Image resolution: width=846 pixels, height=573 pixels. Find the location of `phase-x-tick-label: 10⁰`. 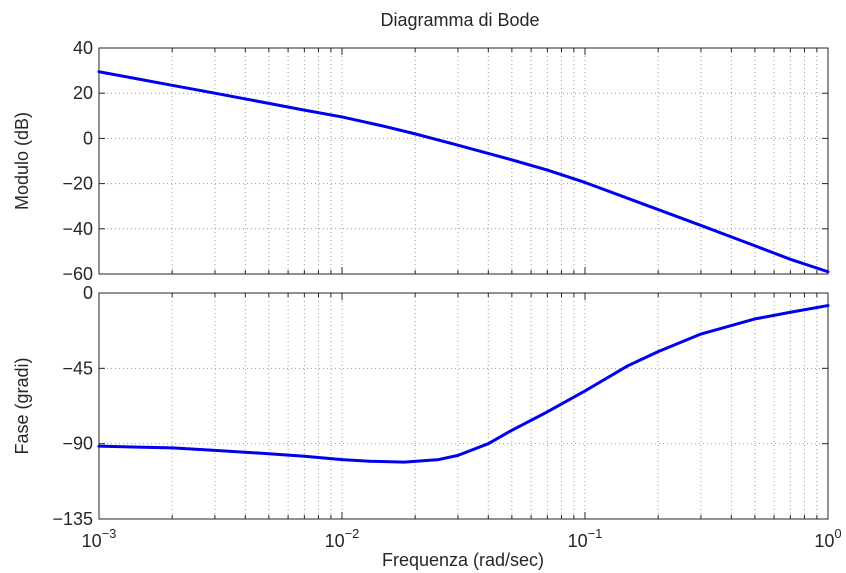

phase-x-tick-label: 10⁰ is located at coordinates (827, 538).